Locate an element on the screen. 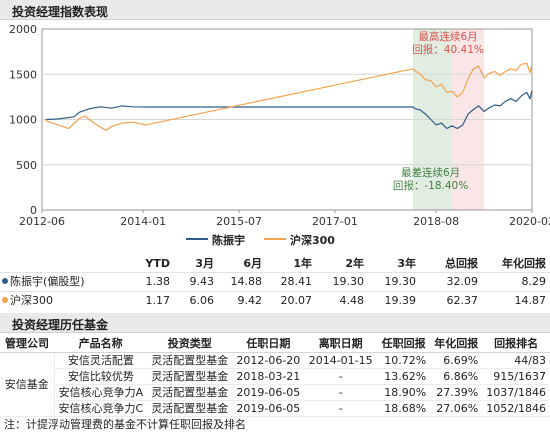  end-date-cell: 2014-01-15 is located at coordinates (341, 360).